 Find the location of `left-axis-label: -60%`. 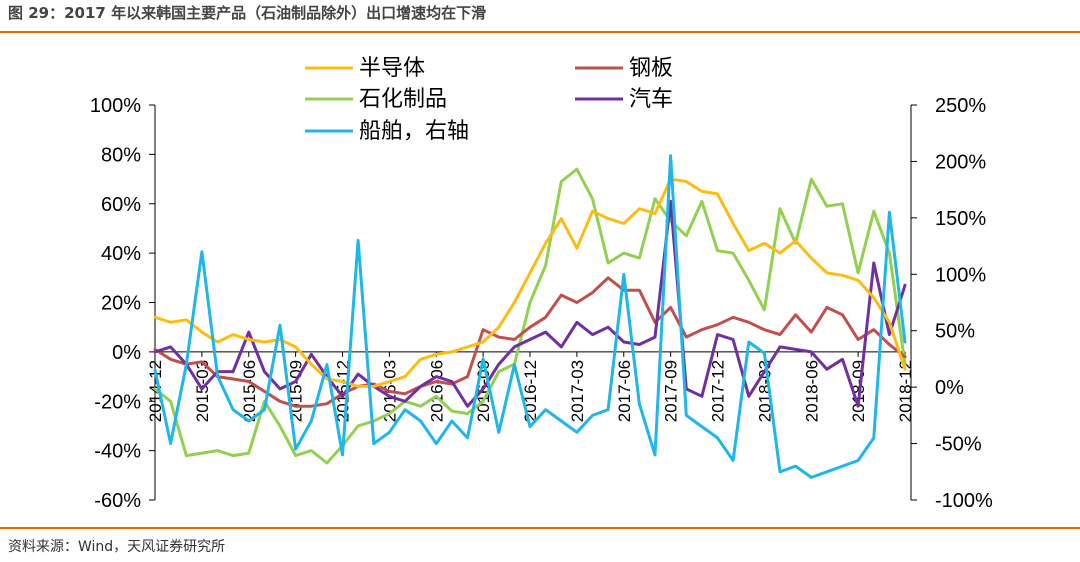

left-axis-label: -60% is located at coordinates (117, 501).